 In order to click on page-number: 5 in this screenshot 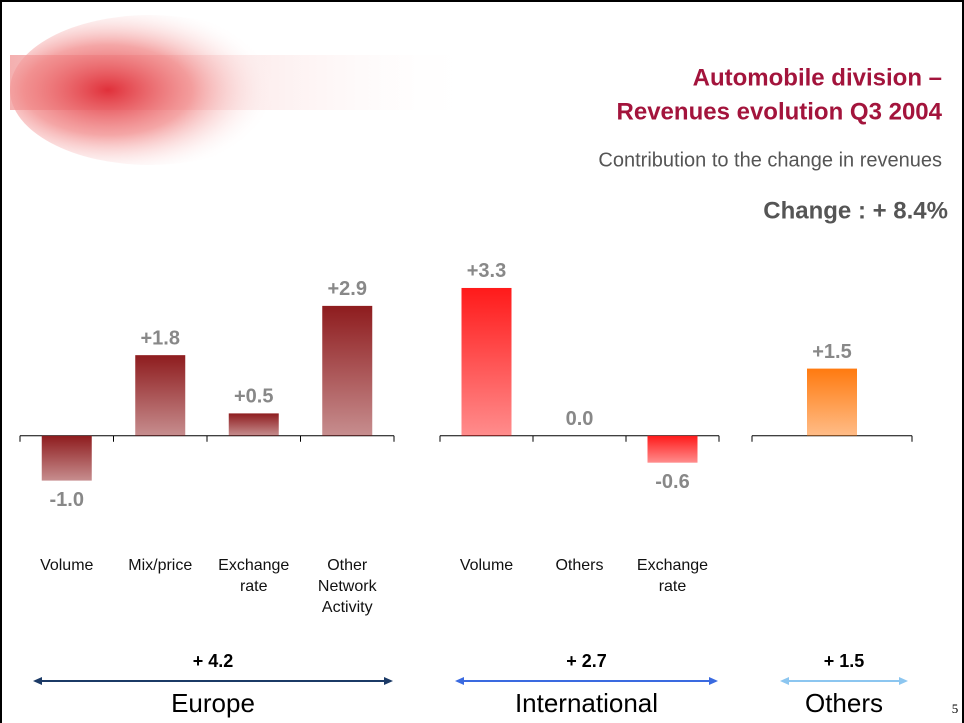, I will do `click(955, 708)`.